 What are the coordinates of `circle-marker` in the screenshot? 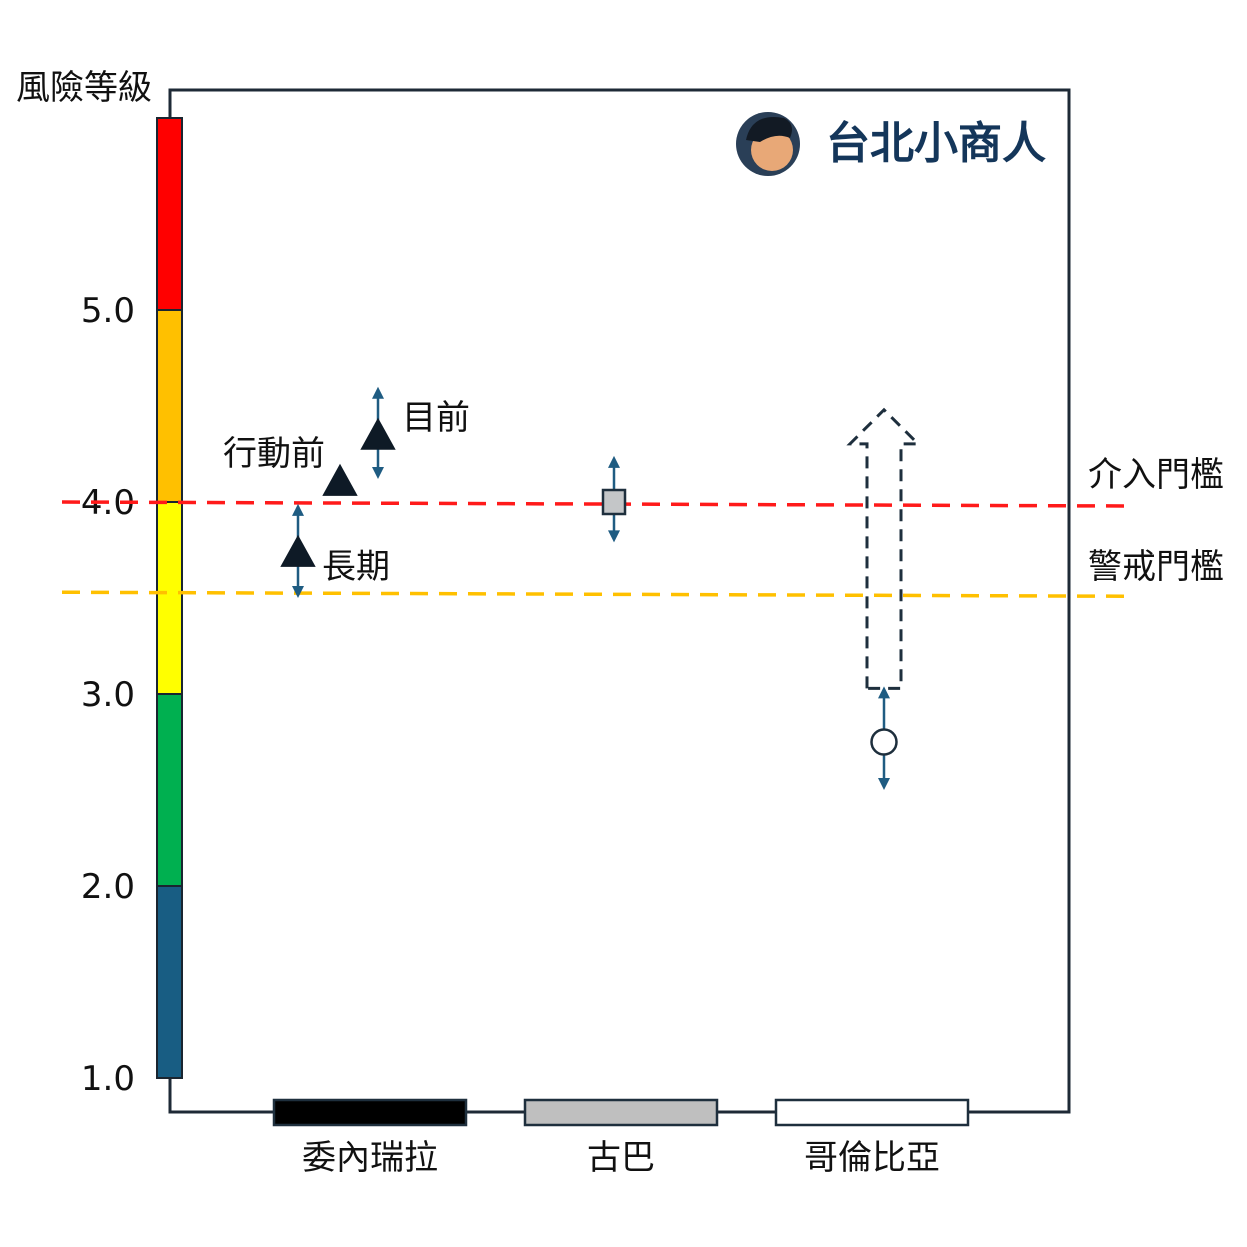 It's located at (884, 742).